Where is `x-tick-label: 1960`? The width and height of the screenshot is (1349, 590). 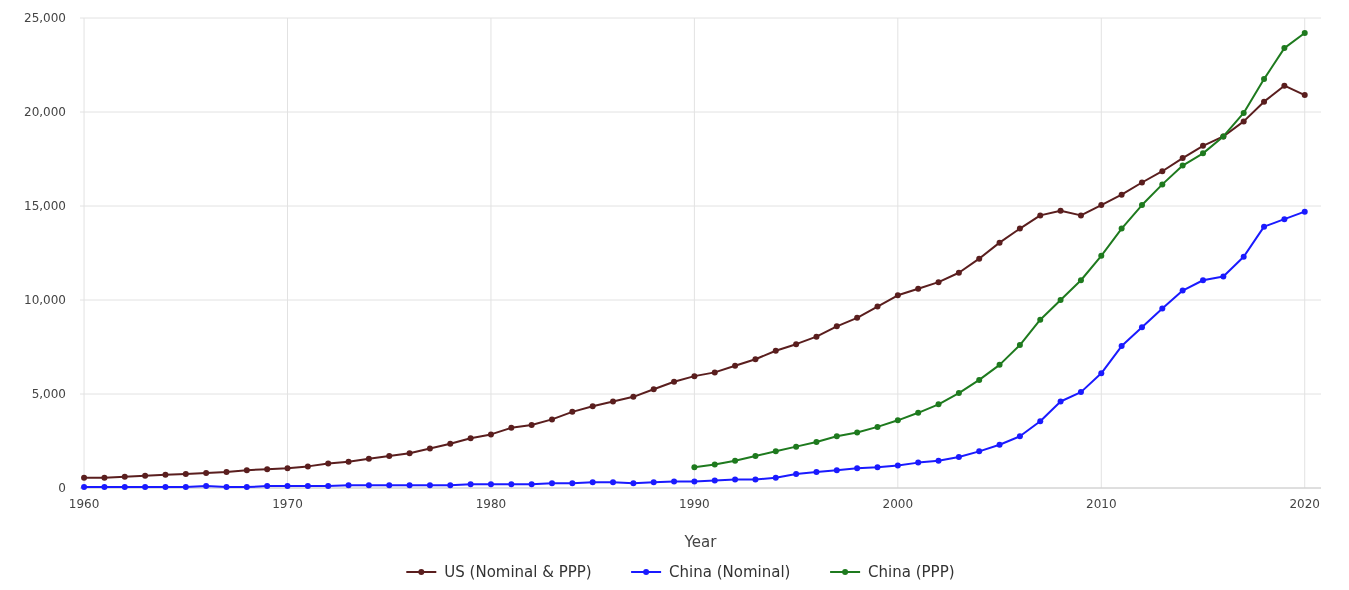 x-tick-label: 1960 is located at coordinates (84, 504).